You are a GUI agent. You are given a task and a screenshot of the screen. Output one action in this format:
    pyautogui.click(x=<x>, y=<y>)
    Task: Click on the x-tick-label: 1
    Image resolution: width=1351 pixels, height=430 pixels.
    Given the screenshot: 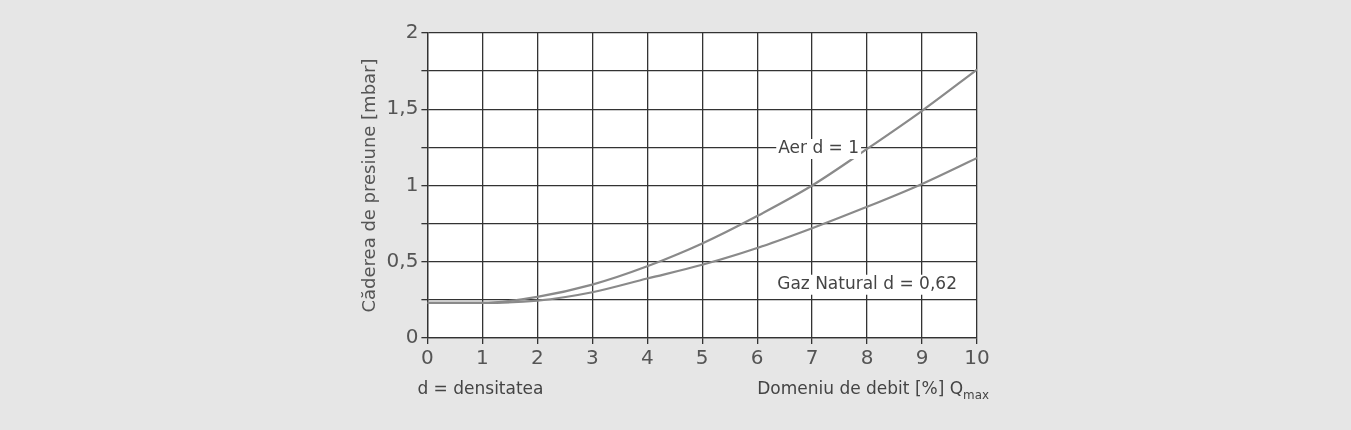 What is the action you would take?
    pyautogui.click(x=482, y=357)
    